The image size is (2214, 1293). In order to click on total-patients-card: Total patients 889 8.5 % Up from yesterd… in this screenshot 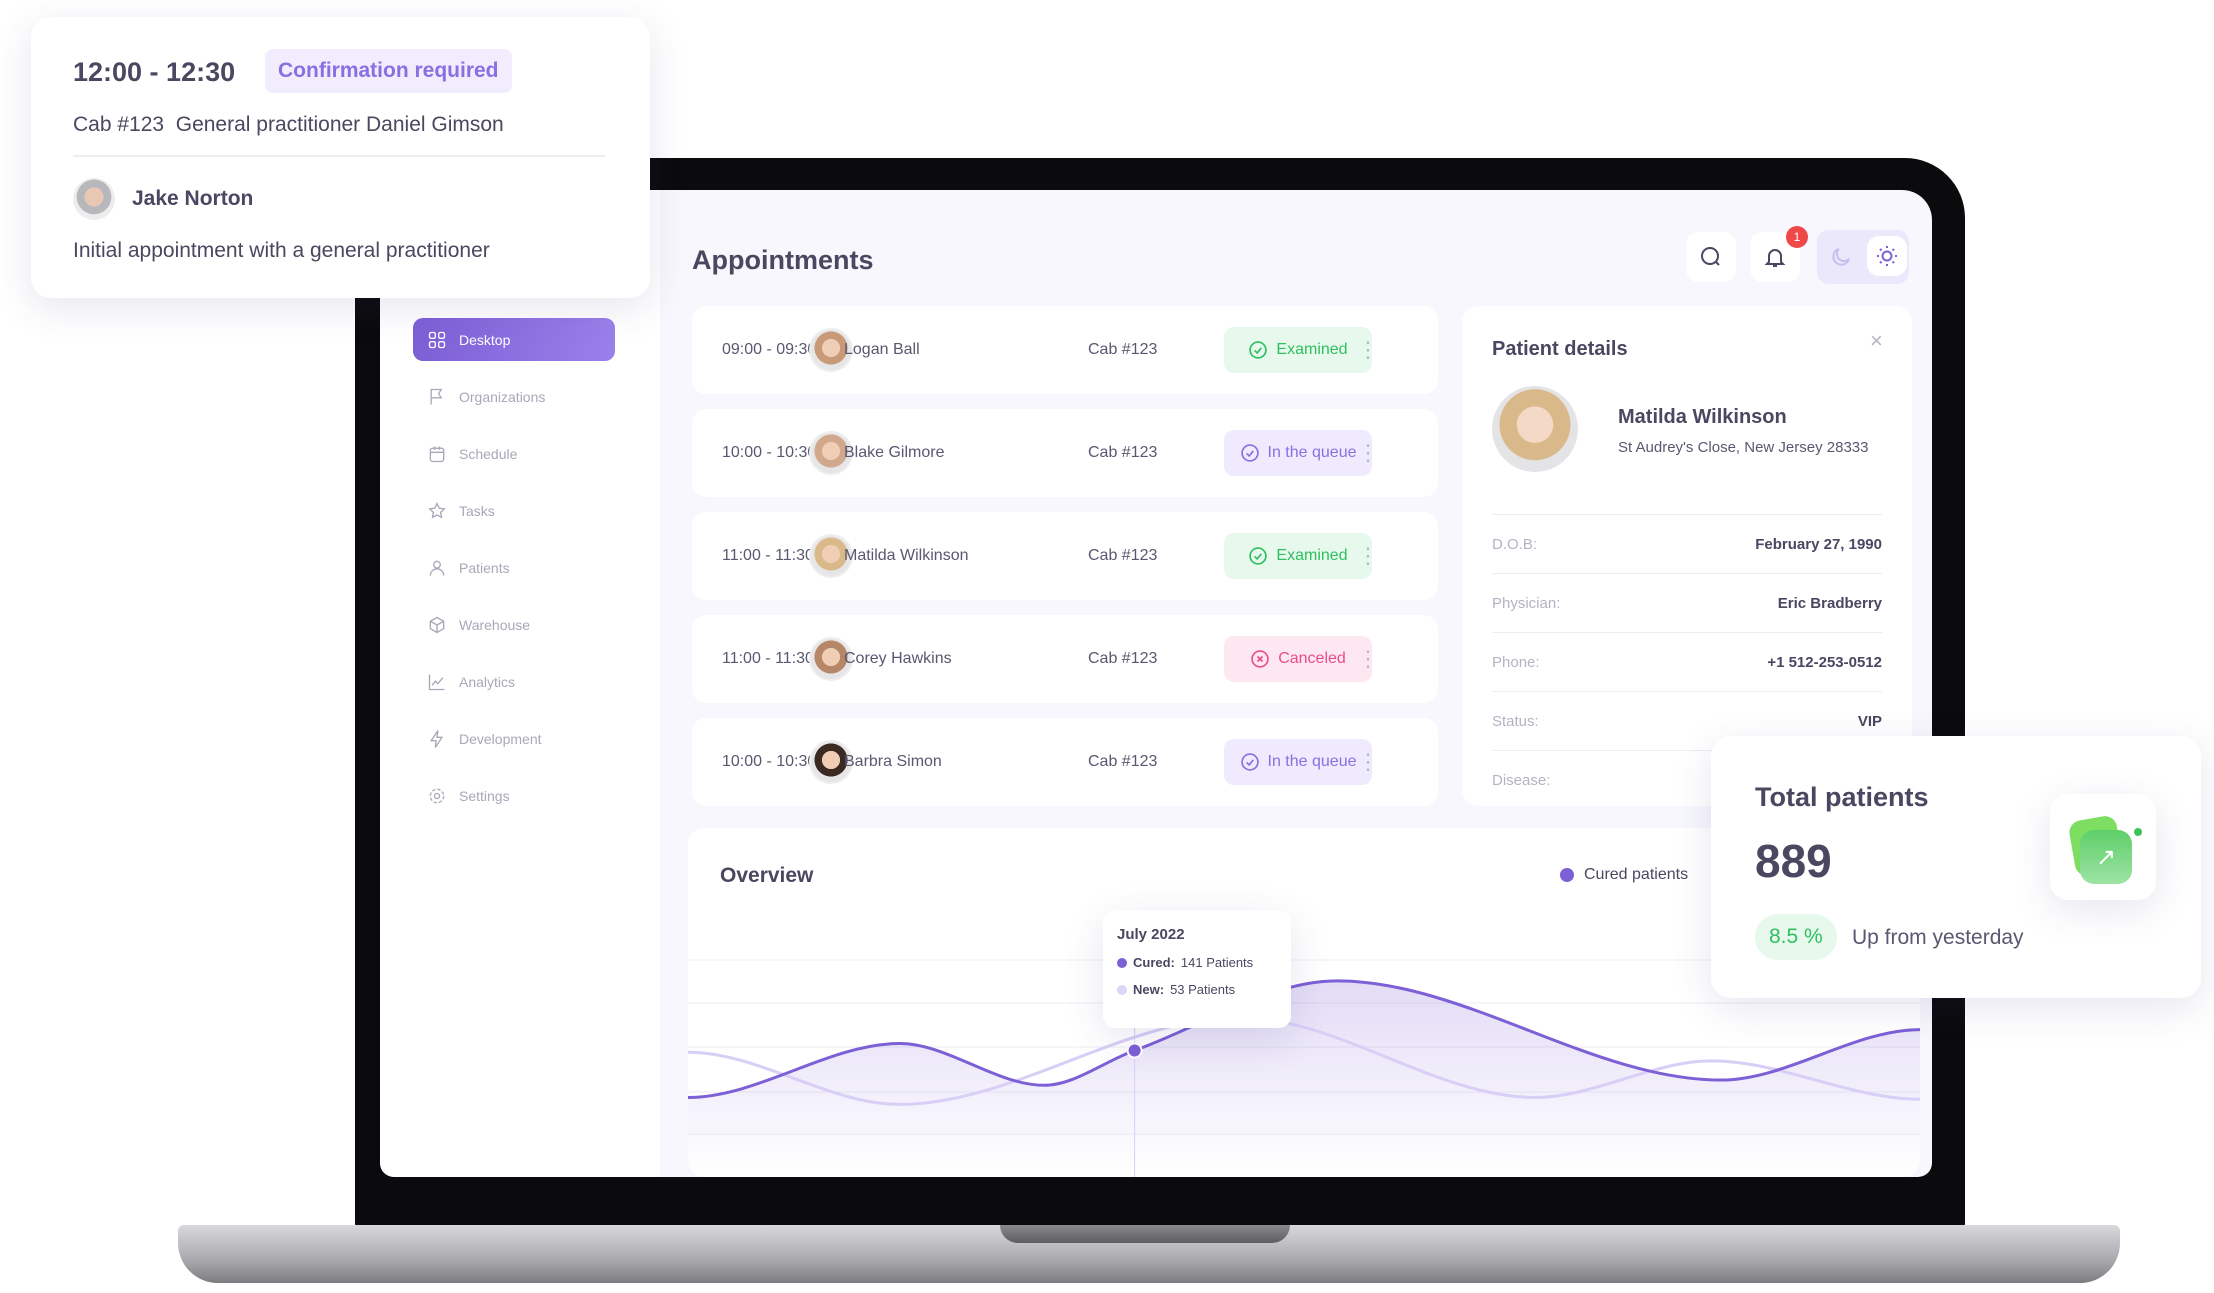, I will do `click(1956, 867)`.